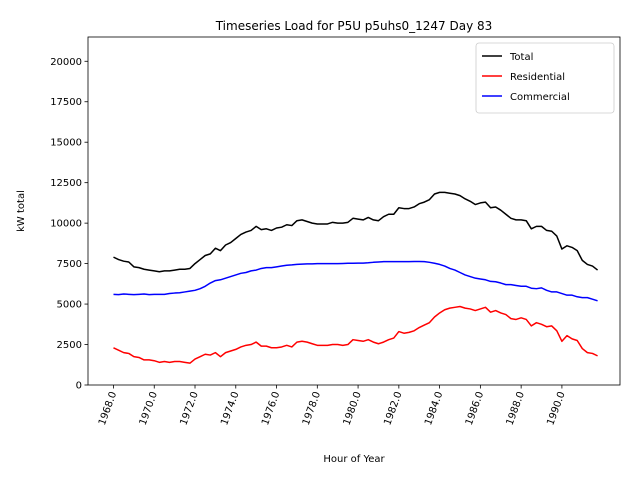 The image size is (640, 480). I want to click on series-line-commercial, so click(355, 281).